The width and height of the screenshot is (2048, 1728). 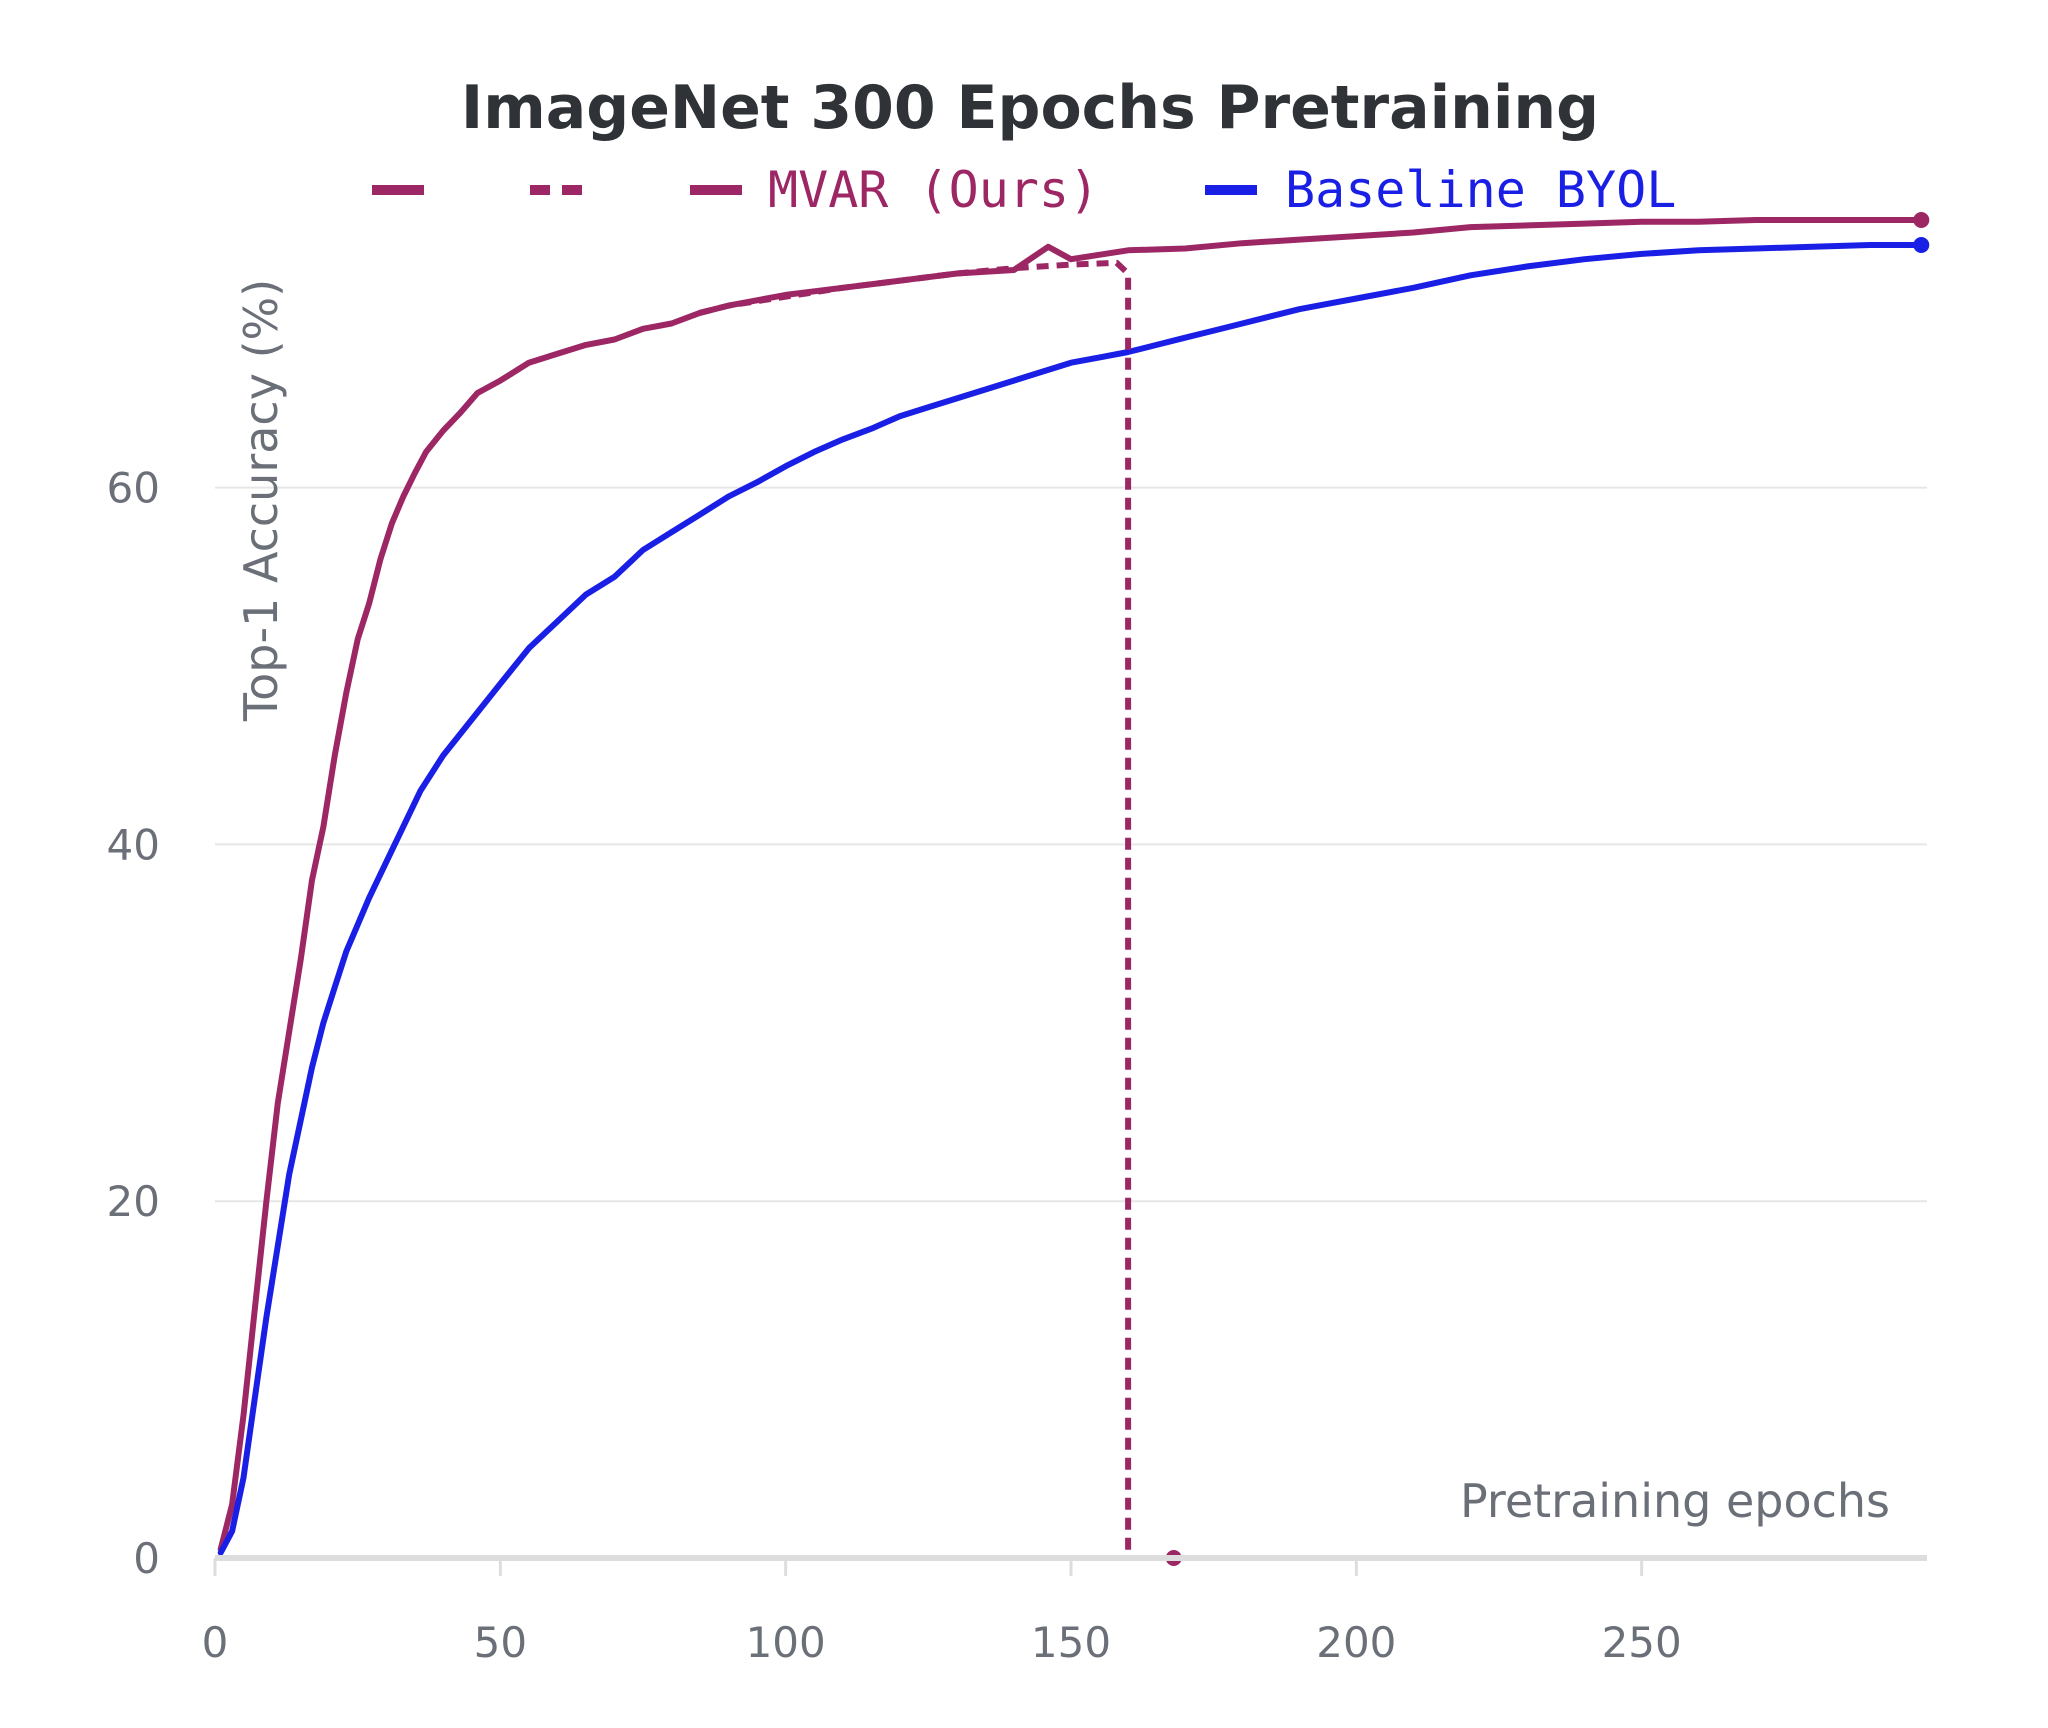 I want to click on x-axis-label: Pretraining epochs, so click(x=1675, y=1501).